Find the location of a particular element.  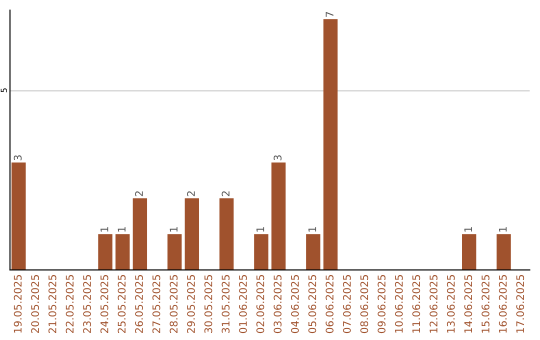

x-tick-label: 20.05.2025 is located at coordinates (35, 304).